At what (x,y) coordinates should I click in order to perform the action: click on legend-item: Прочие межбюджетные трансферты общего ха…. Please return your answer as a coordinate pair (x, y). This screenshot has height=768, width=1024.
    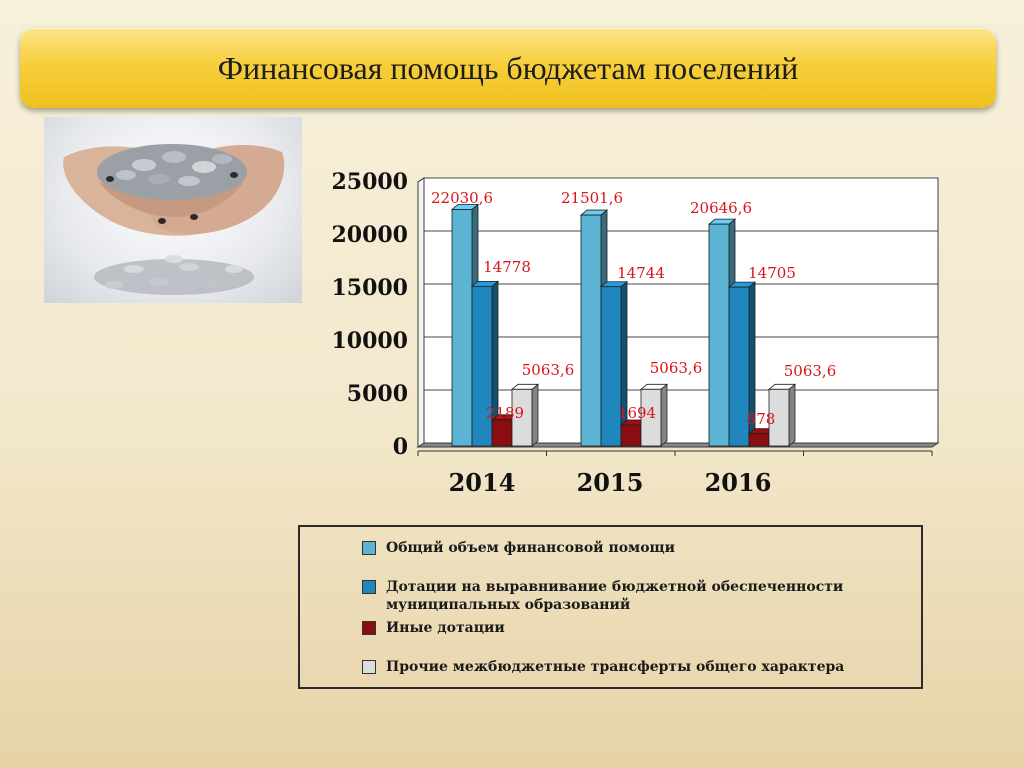
    Looking at the image, I should click on (603, 667).